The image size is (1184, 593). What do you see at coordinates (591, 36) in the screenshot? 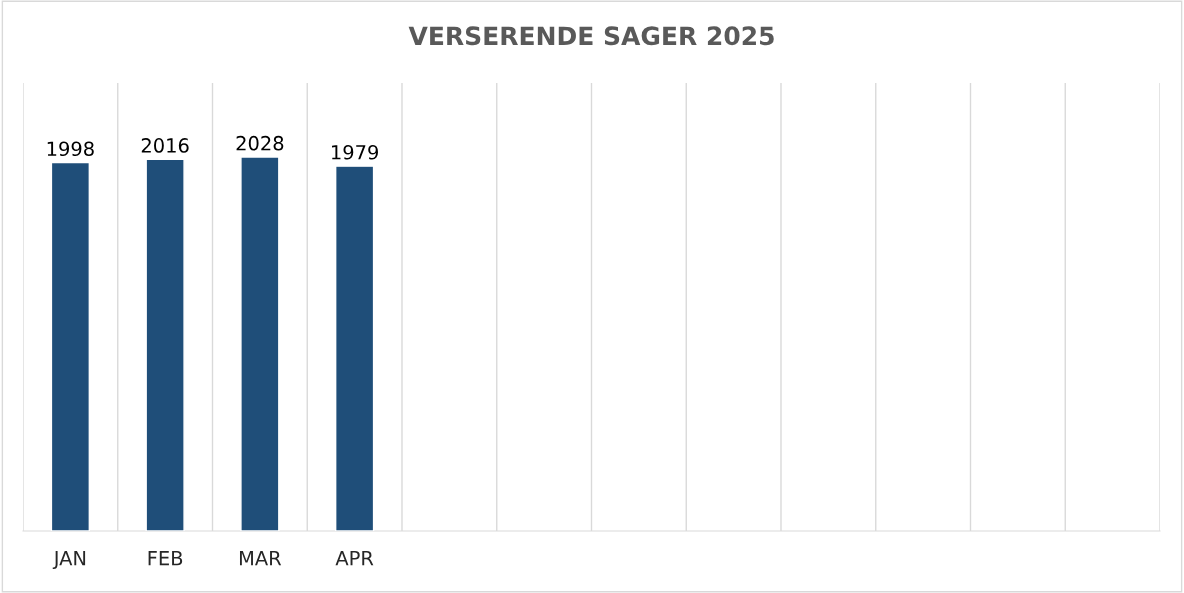
I see `chart-title: VERSERENDE SAGER 2025` at bounding box center [591, 36].